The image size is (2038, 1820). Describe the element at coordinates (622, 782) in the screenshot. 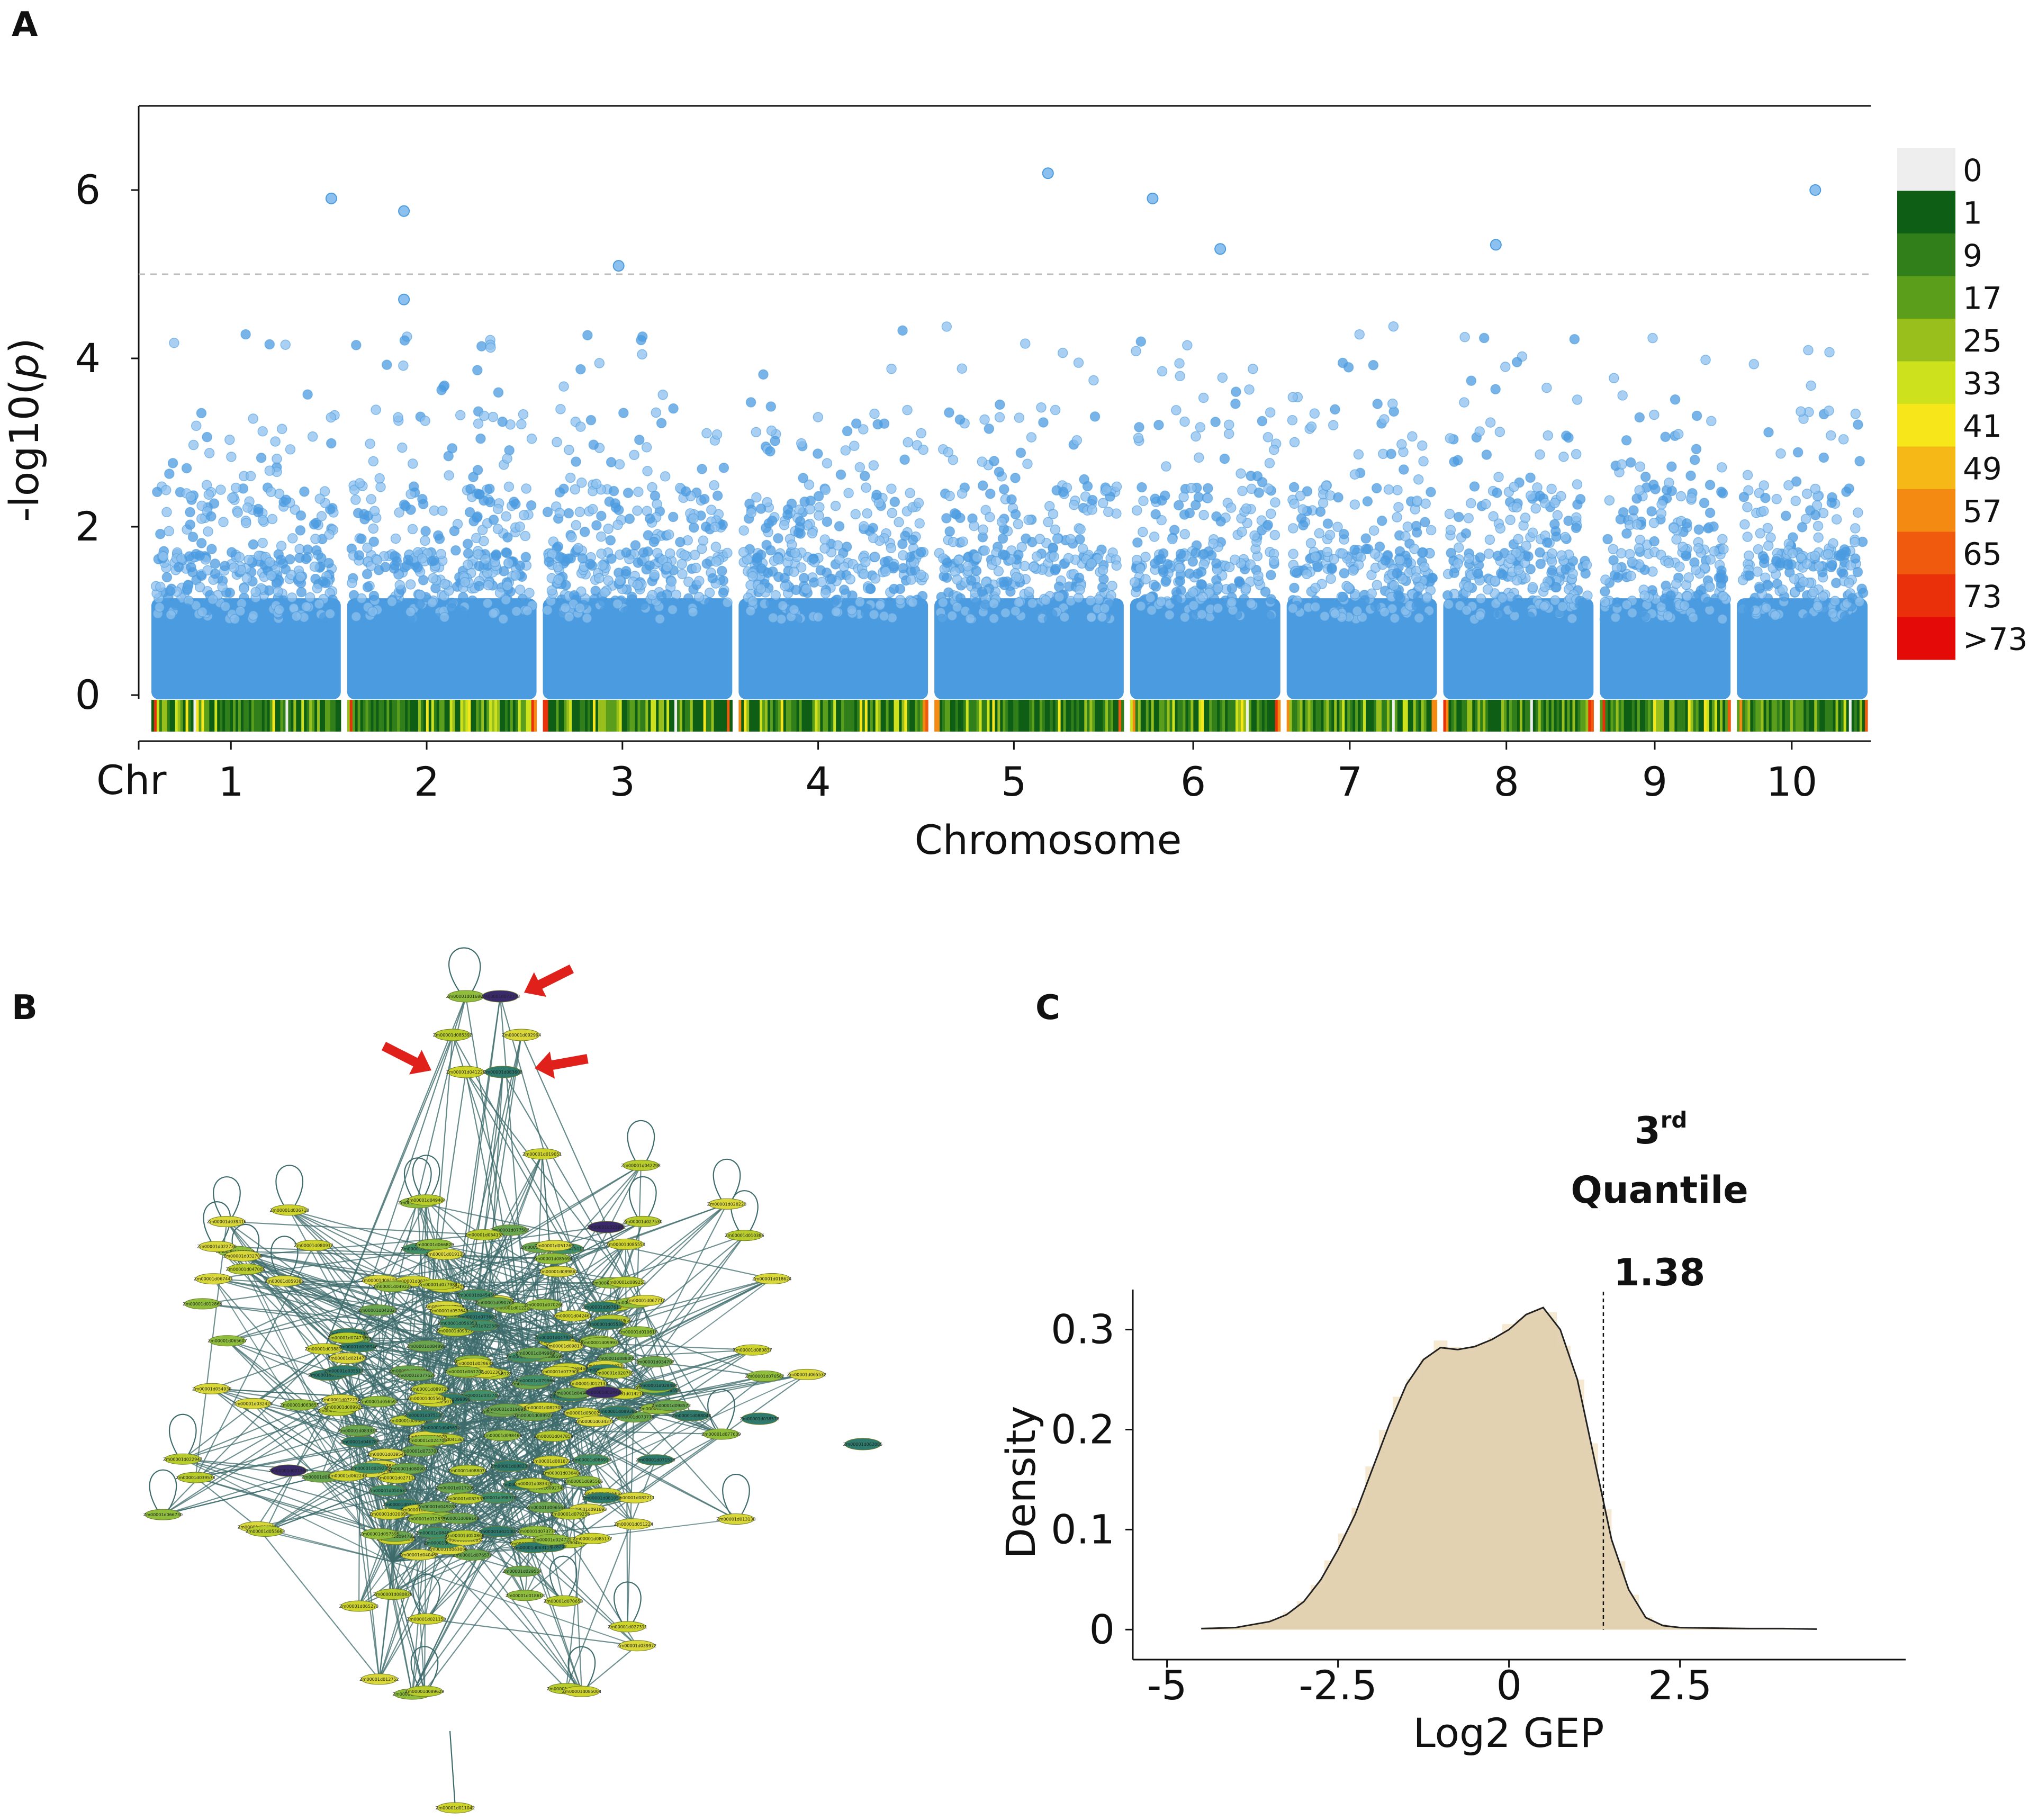

I see `chromosome-label: 3` at that location.